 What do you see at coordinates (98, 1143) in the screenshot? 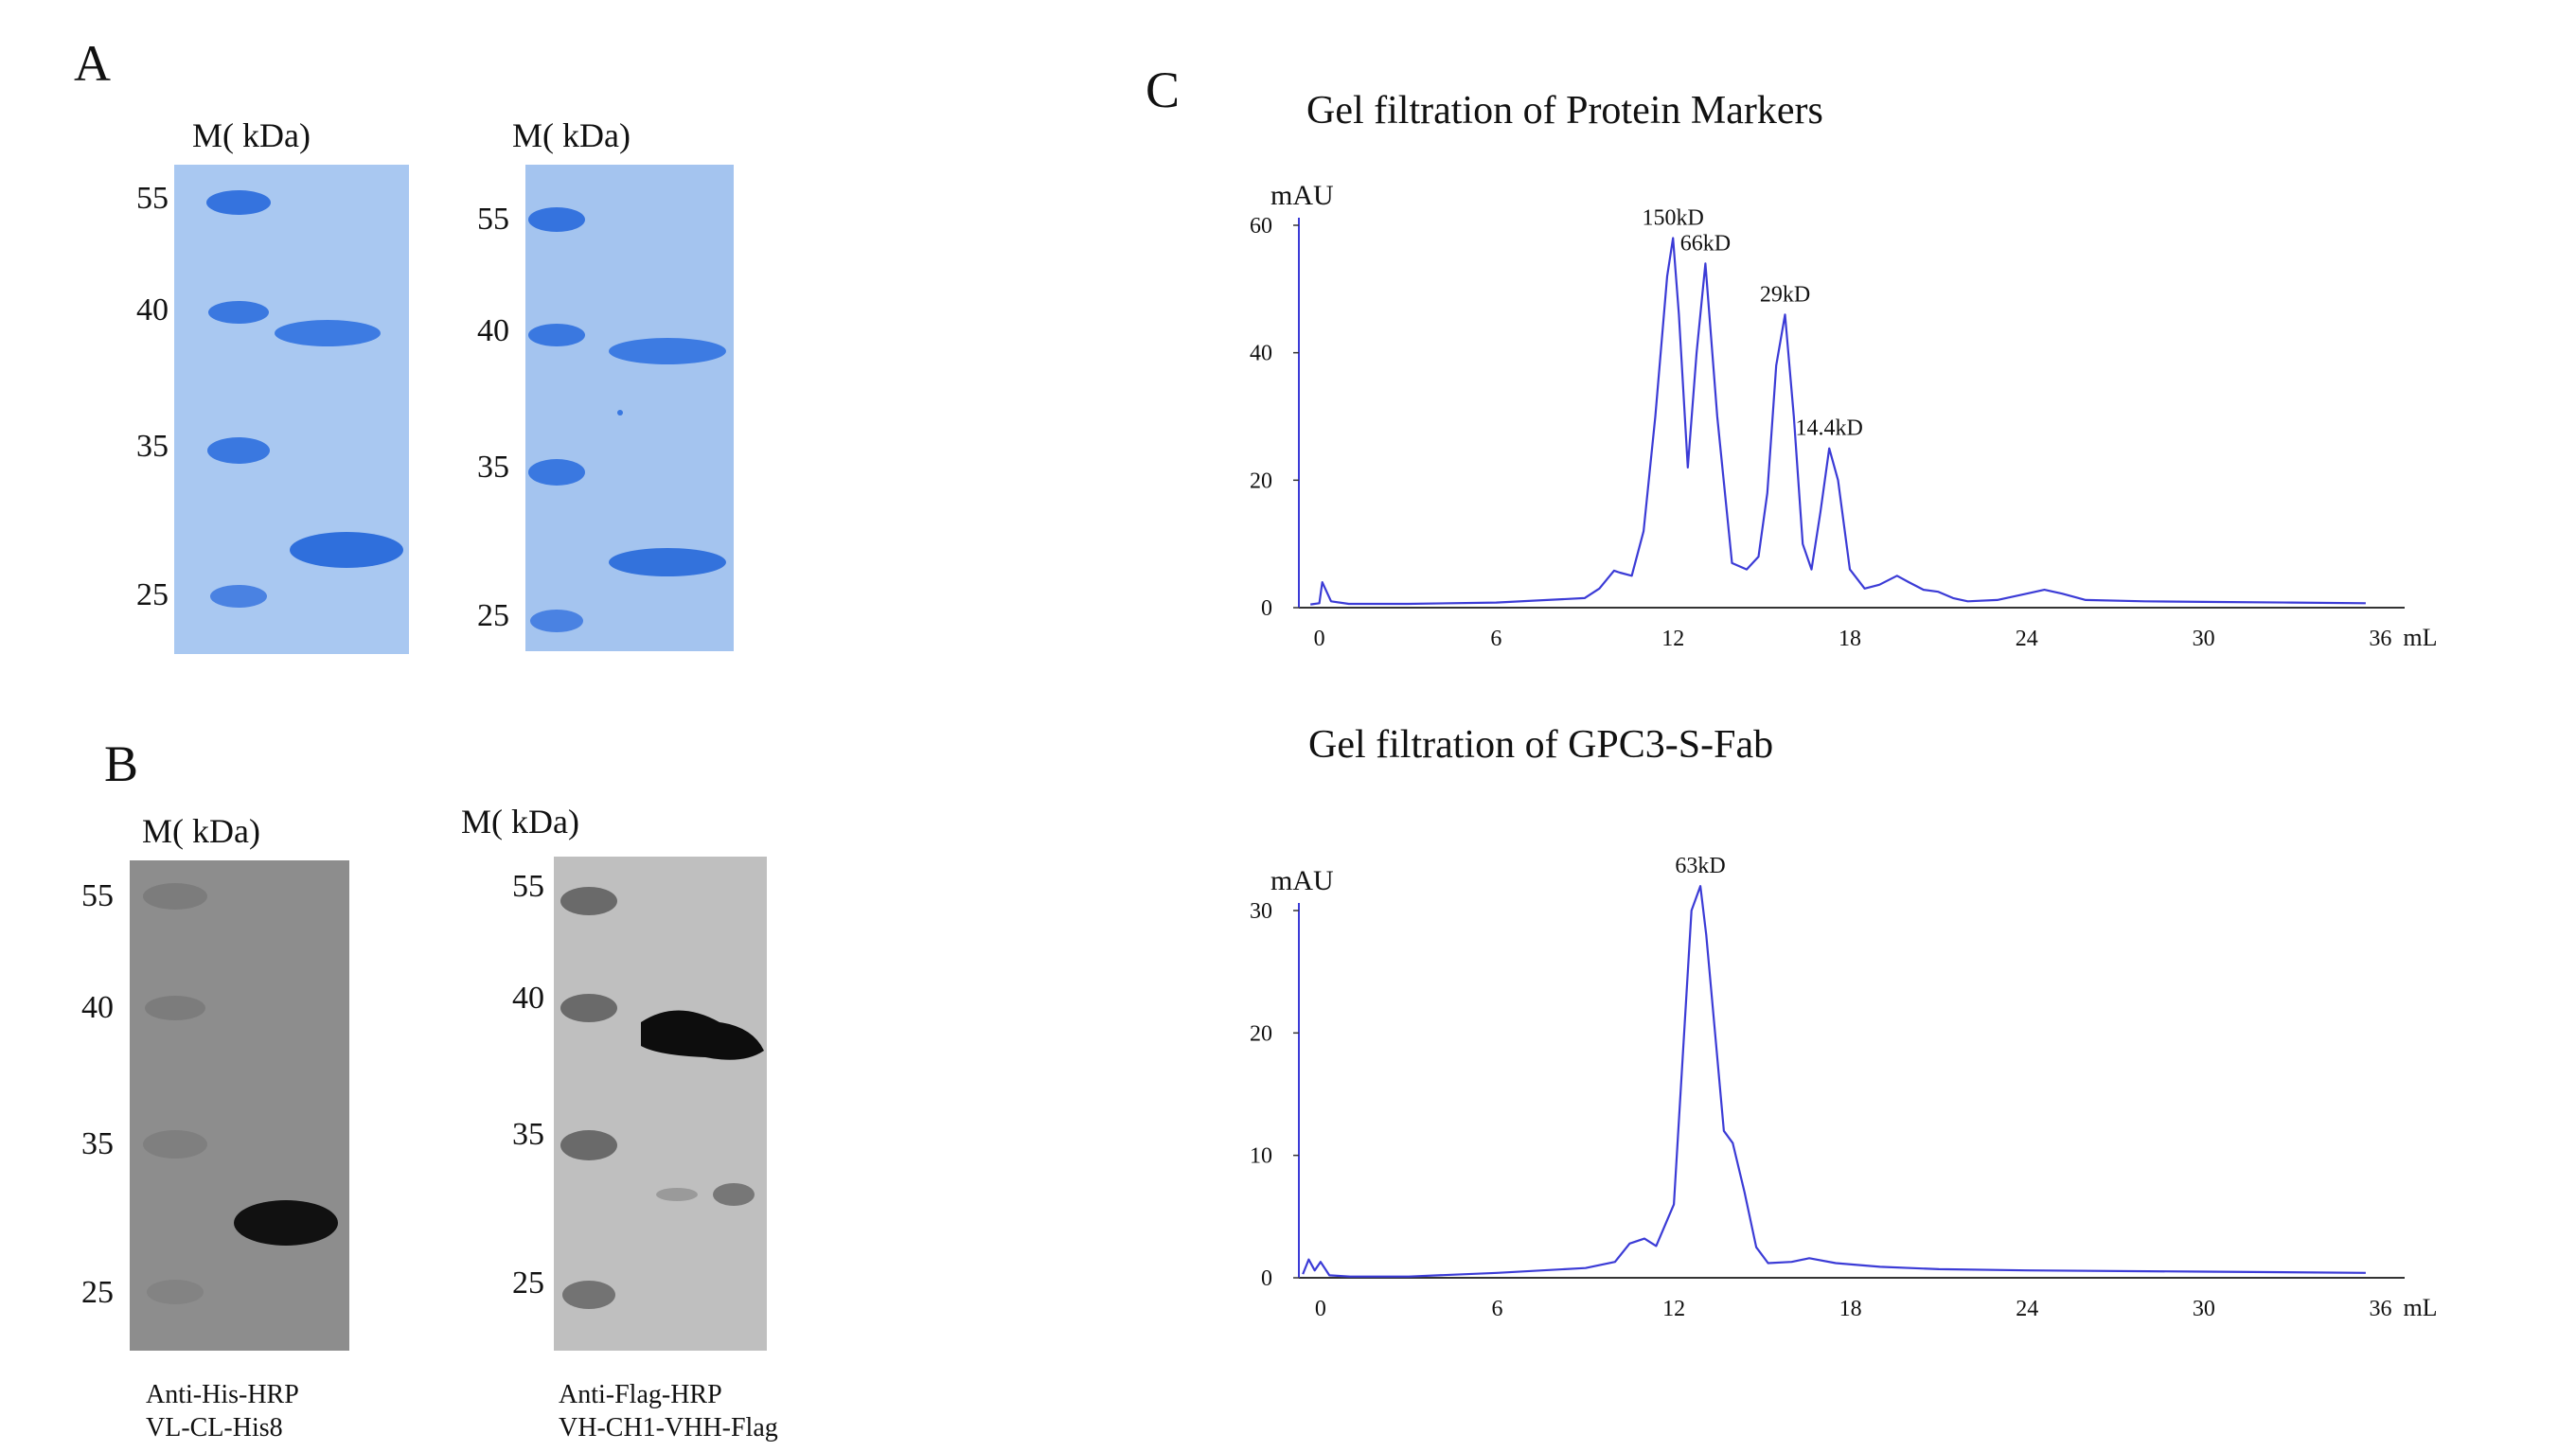
I see `blot-b1-tick-35: 35` at bounding box center [98, 1143].